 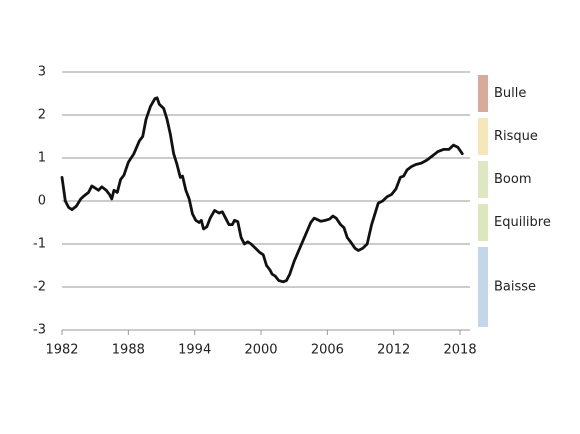 I want to click on y-tick-label: -1, so click(x=39, y=244).